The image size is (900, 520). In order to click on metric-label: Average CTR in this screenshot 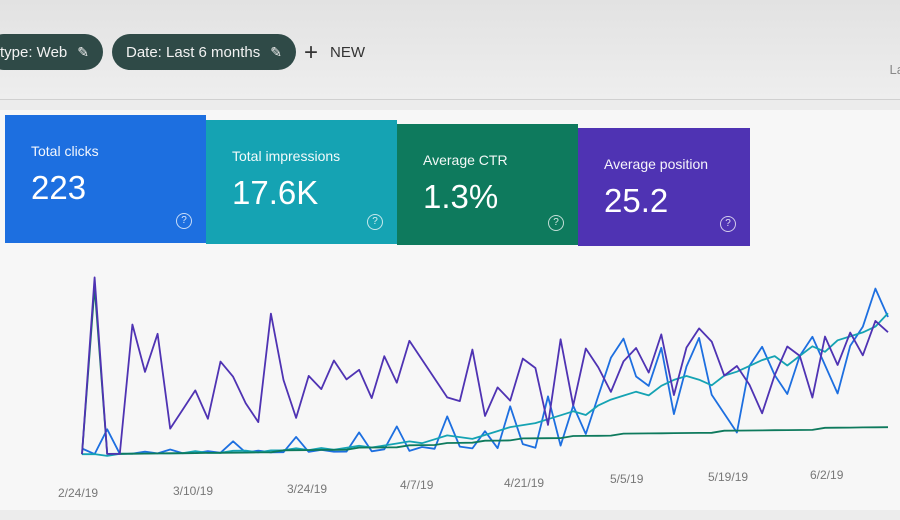, I will do `click(465, 160)`.